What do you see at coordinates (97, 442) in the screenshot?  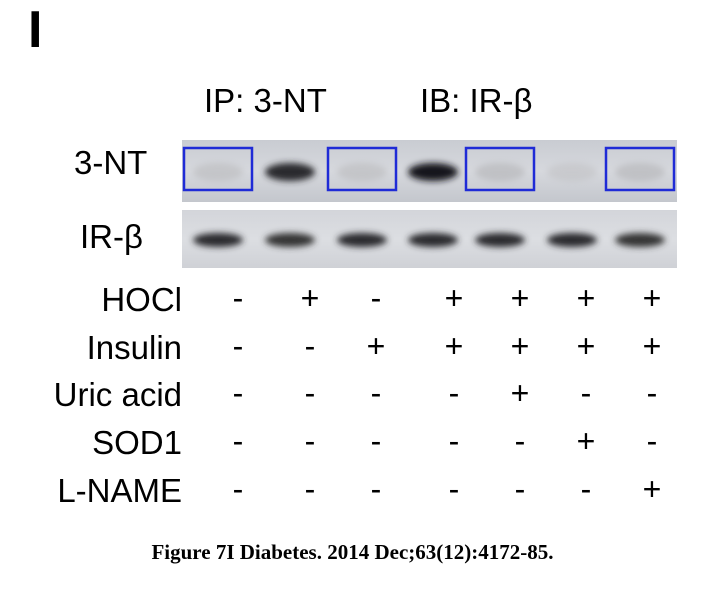 I see `condition-label: SOD1` at bounding box center [97, 442].